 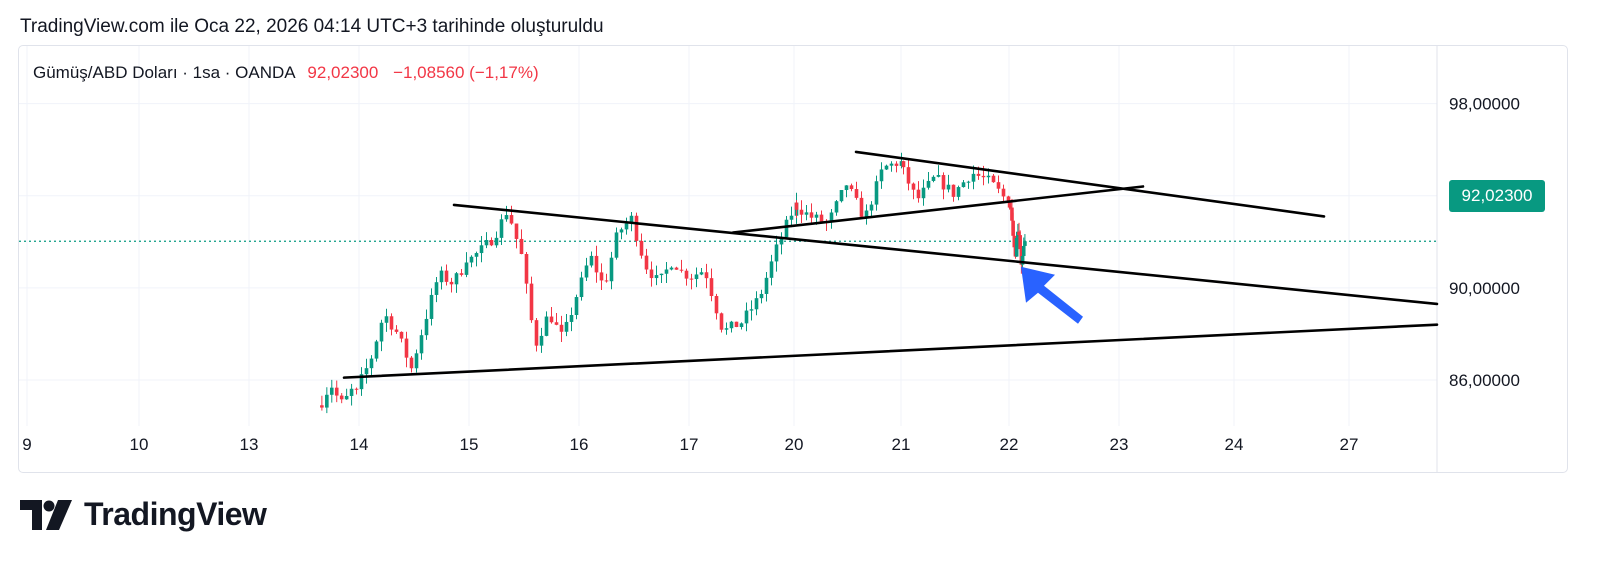 What do you see at coordinates (1119, 444) in the screenshot?
I see `x-tick-label: 23` at bounding box center [1119, 444].